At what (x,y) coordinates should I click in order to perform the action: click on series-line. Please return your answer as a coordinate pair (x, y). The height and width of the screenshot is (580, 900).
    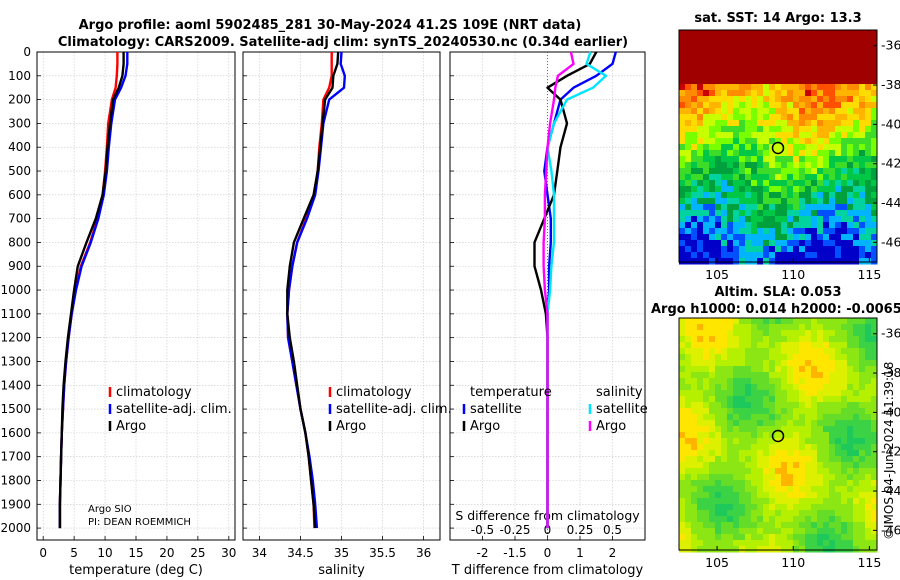
    Looking at the image, I should click on (558, 290).